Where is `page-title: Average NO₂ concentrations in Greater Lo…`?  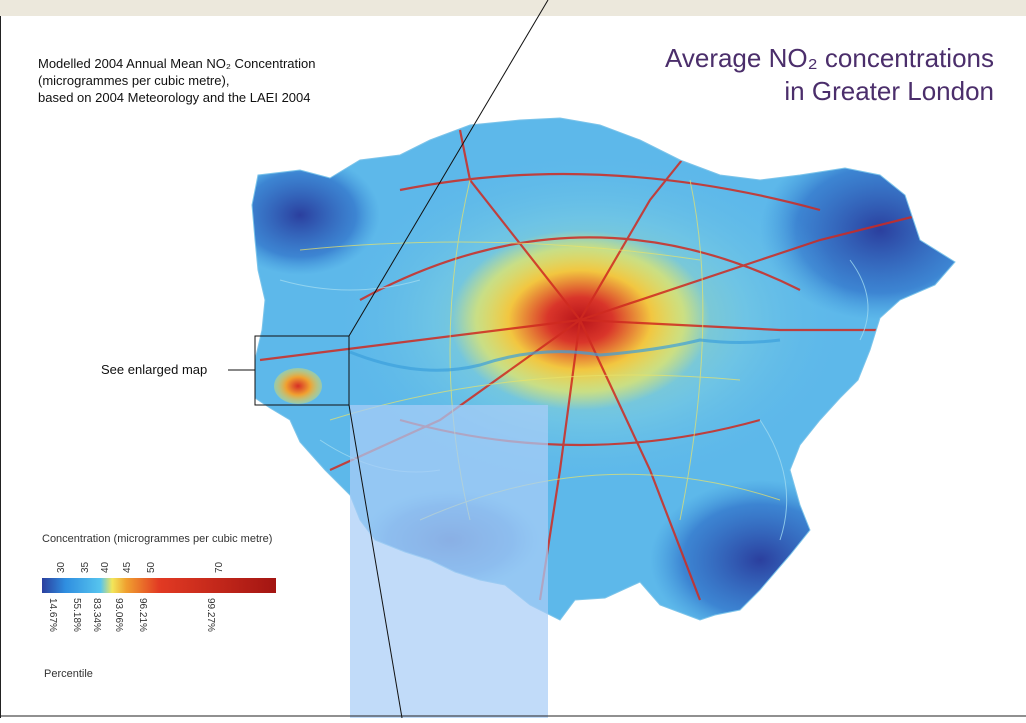
page-title: Average NO₂ concentrations in Greater Lo… is located at coordinates (829, 75).